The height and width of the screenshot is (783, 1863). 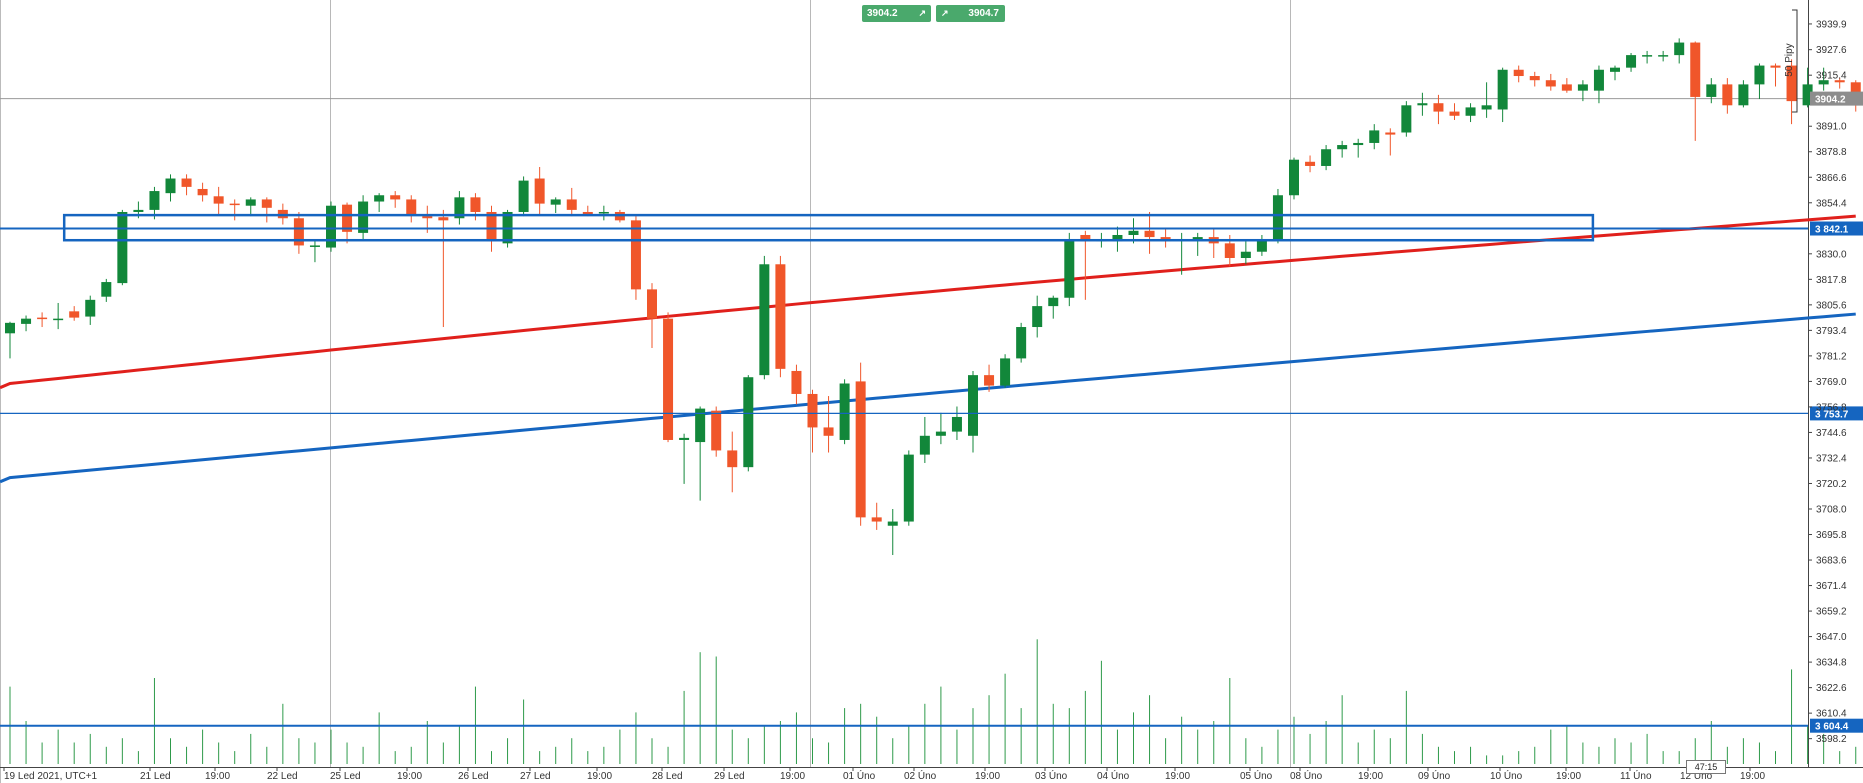 I want to click on price-tick-label: 3744.6, so click(x=1831, y=433).